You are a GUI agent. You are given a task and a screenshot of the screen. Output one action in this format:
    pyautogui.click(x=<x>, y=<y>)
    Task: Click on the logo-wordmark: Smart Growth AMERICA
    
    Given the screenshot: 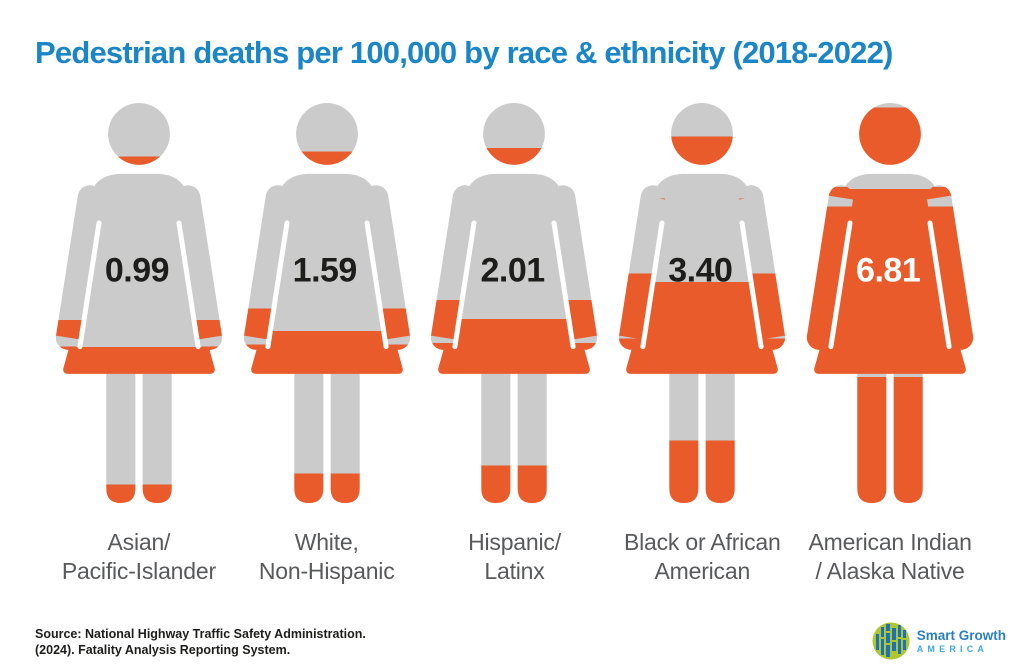 What is the action you would take?
    pyautogui.click(x=961, y=641)
    